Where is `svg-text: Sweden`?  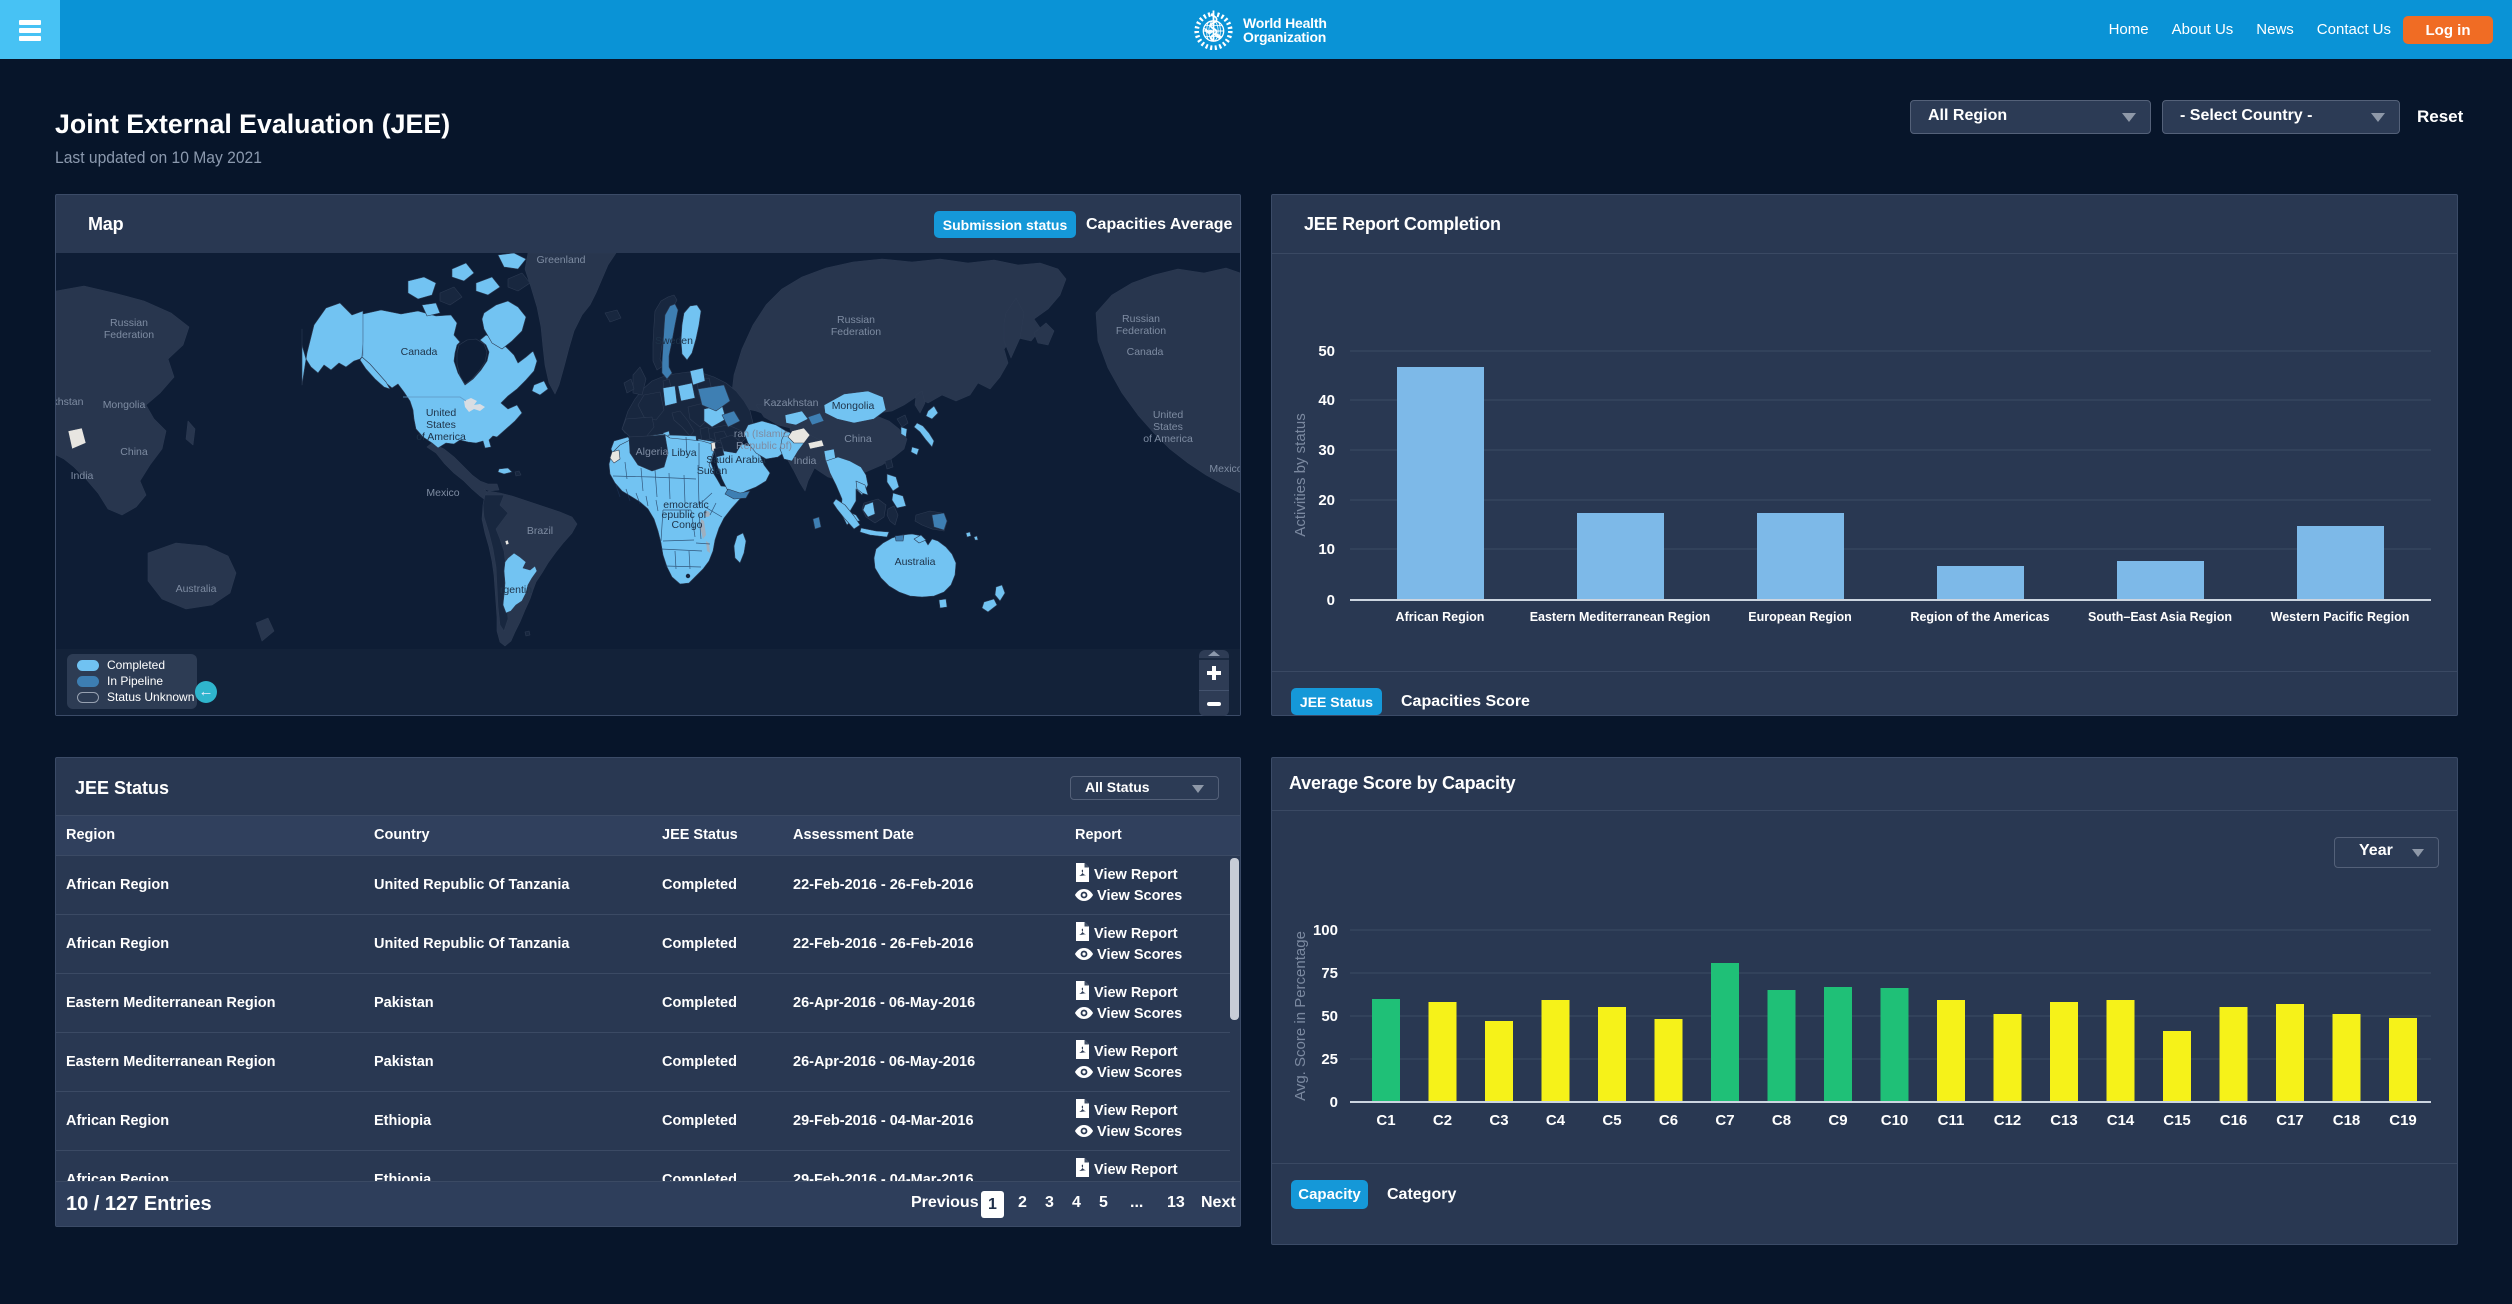 svg-text: Sweden is located at coordinates (674, 341).